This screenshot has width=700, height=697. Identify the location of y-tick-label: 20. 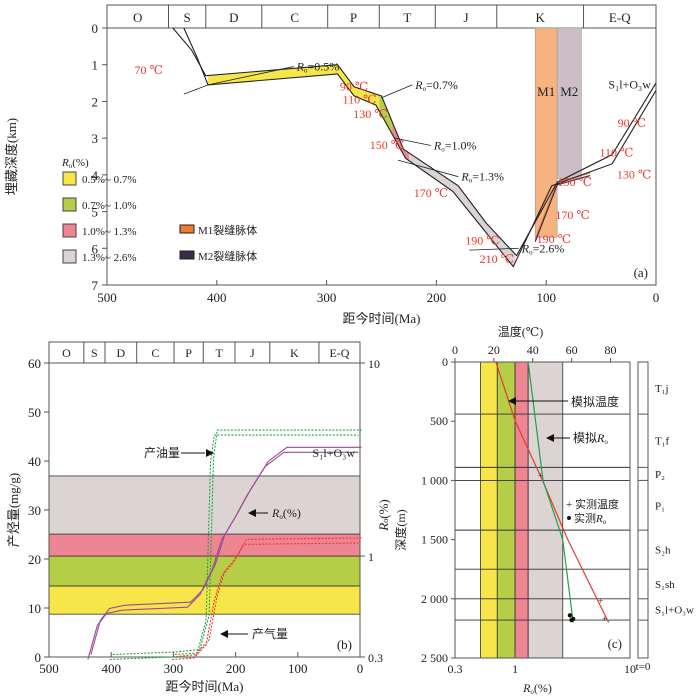
(34, 559).